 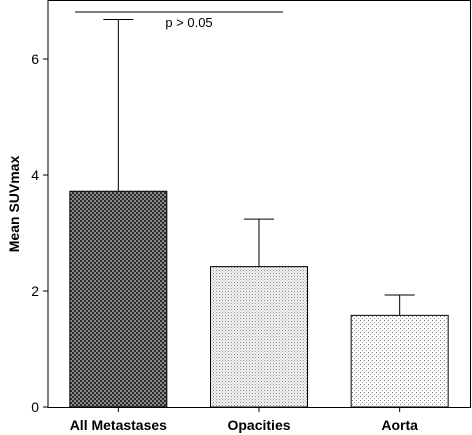 What do you see at coordinates (35, 291) in the screenshot?
I see `y-tick-label: 2` at bounding box center [35, 291].